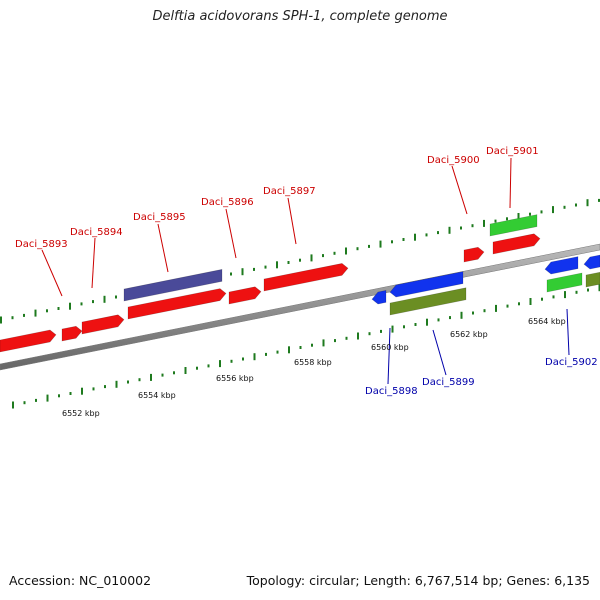  What do you see at coordinates (81, 413) in the screenshot?
I see `kbp-label-6552: 6552 kbp` at bounding box center [81, 413].